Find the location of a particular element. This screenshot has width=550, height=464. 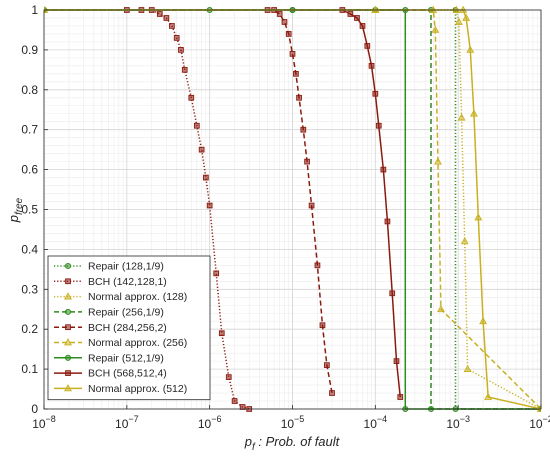

y-tick-label: 0.3 is located at coordinates (29, 289).